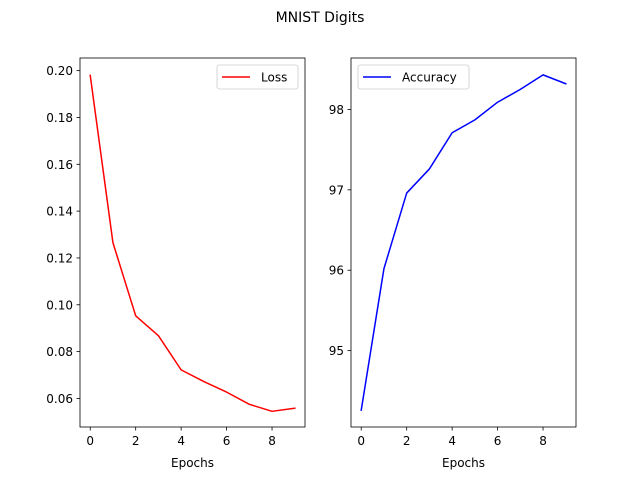 Image resolution: width=640 pixels, height=480 pixels. What do you see at coordinates (336, 110) in the screenshot?
I see `y-tick-label: 98` at bounding box center [336, 110].